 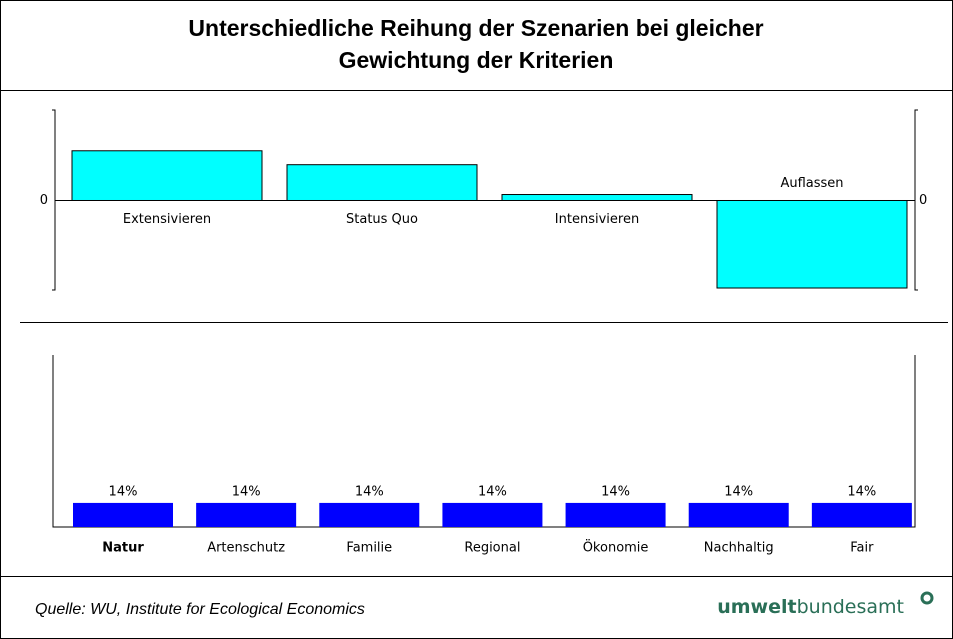 I want to click on logo-rest: bundesamt, so click(x=850, y=607).